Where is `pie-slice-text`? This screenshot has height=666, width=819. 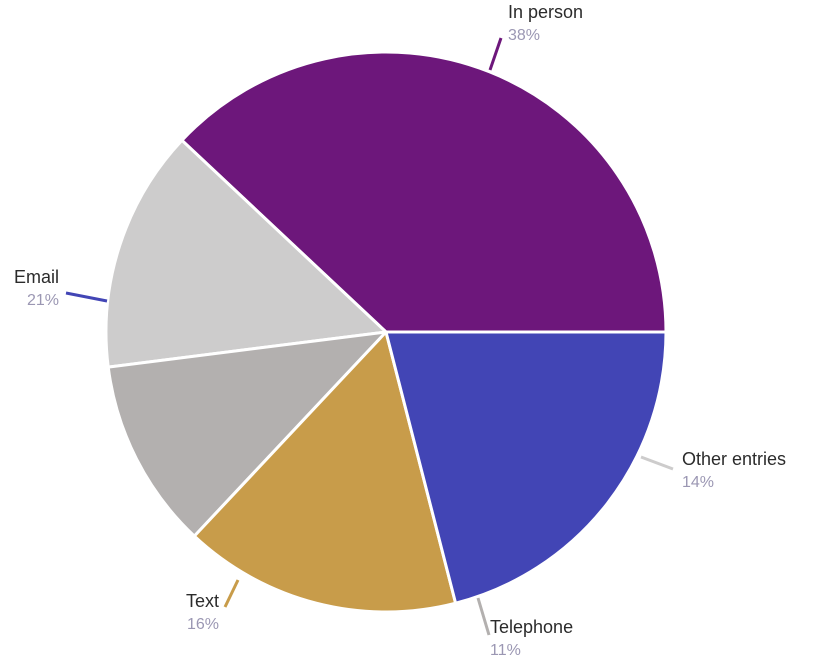
pie-slice-text is located at coordinates (325, 472).